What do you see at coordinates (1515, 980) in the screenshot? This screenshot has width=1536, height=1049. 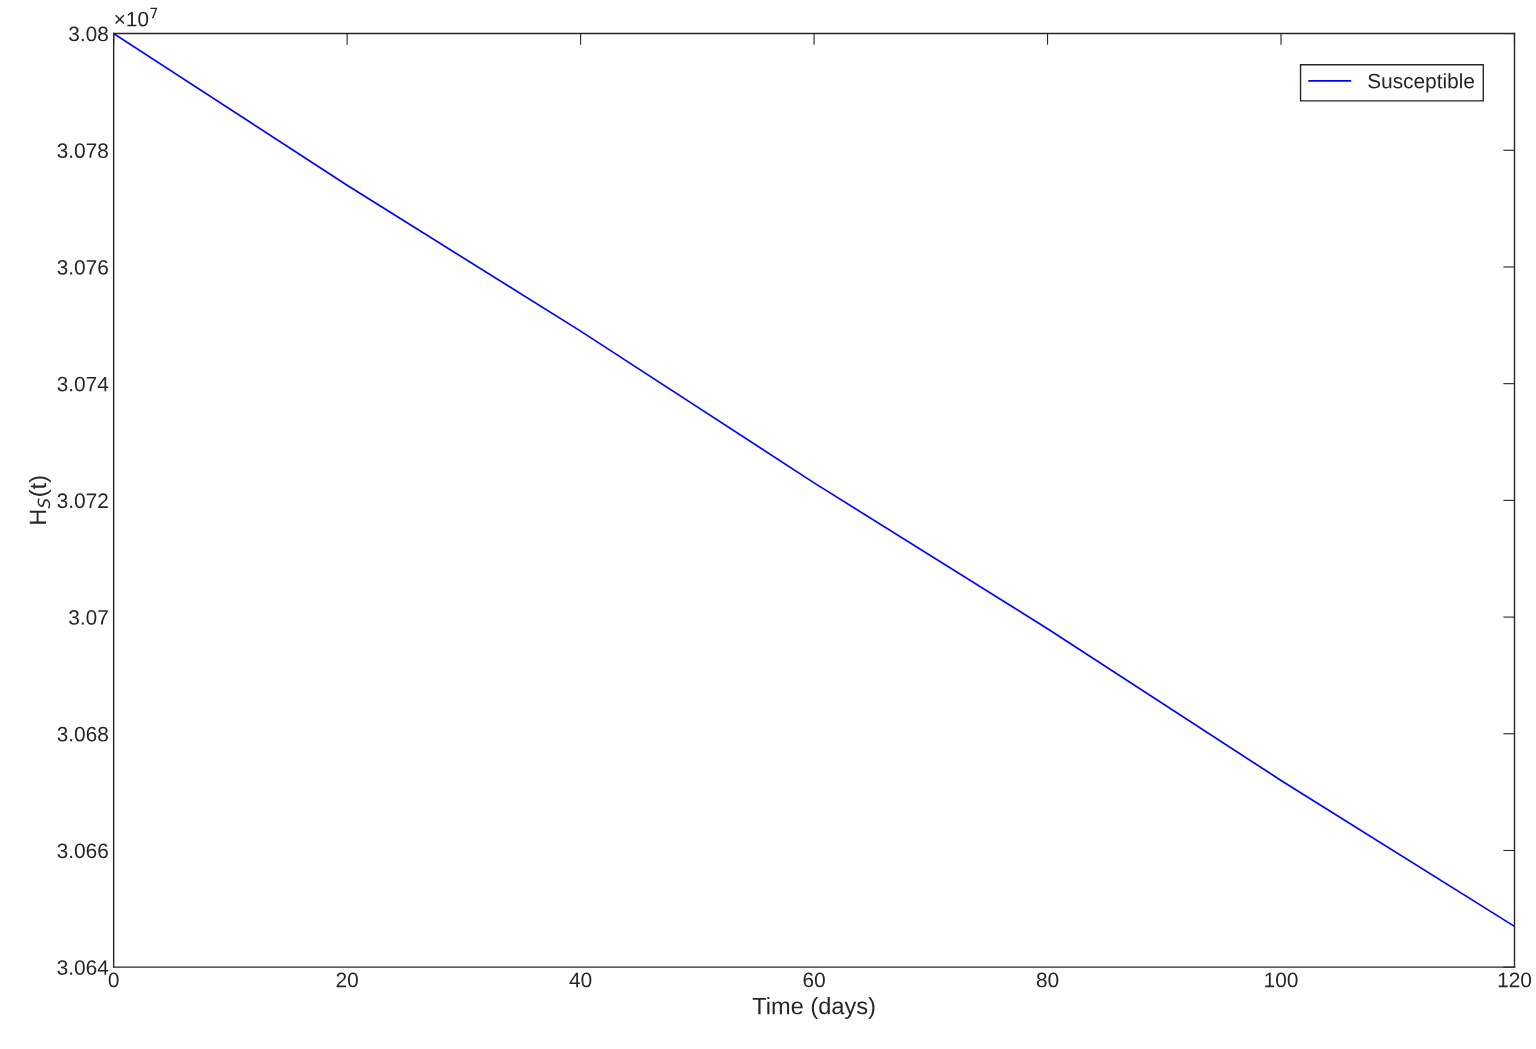 I see `x-tick-label: 120` at bounding box center [1515, 980].